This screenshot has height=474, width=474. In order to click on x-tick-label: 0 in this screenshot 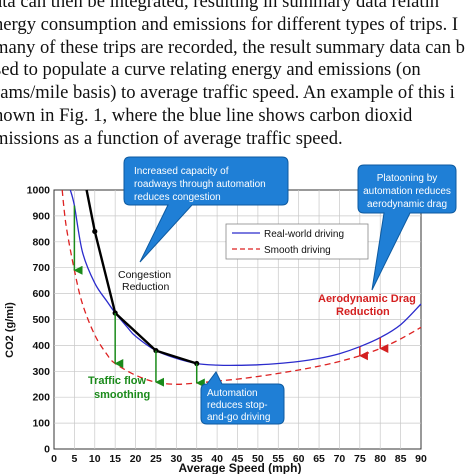, I will do `click(54, 459)`.